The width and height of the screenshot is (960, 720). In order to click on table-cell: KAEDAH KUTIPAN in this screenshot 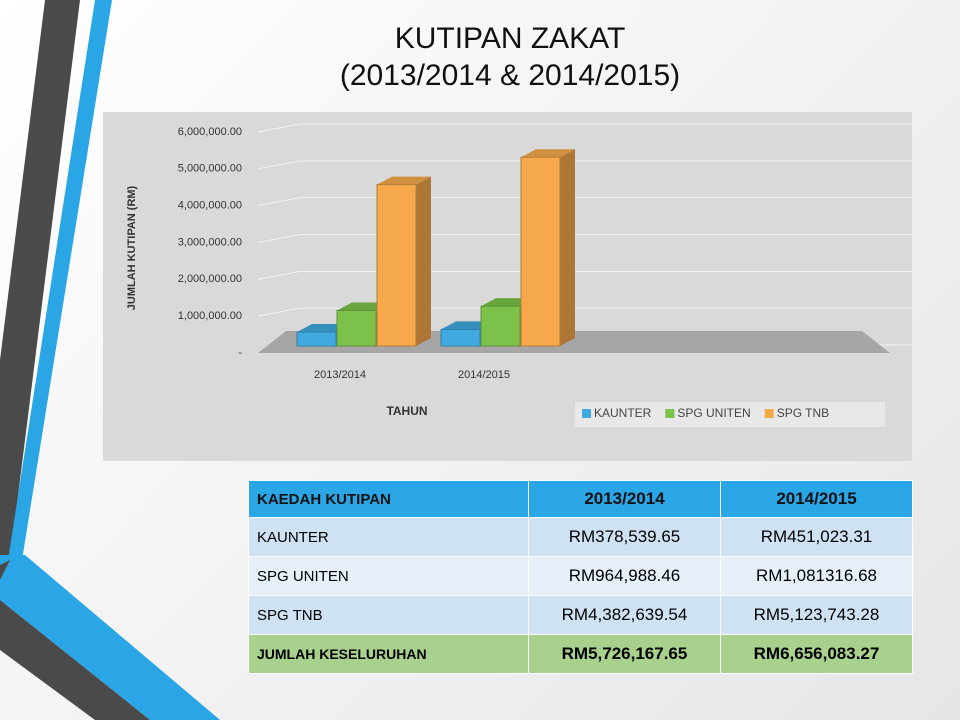, I will do `click(388, 499)`.